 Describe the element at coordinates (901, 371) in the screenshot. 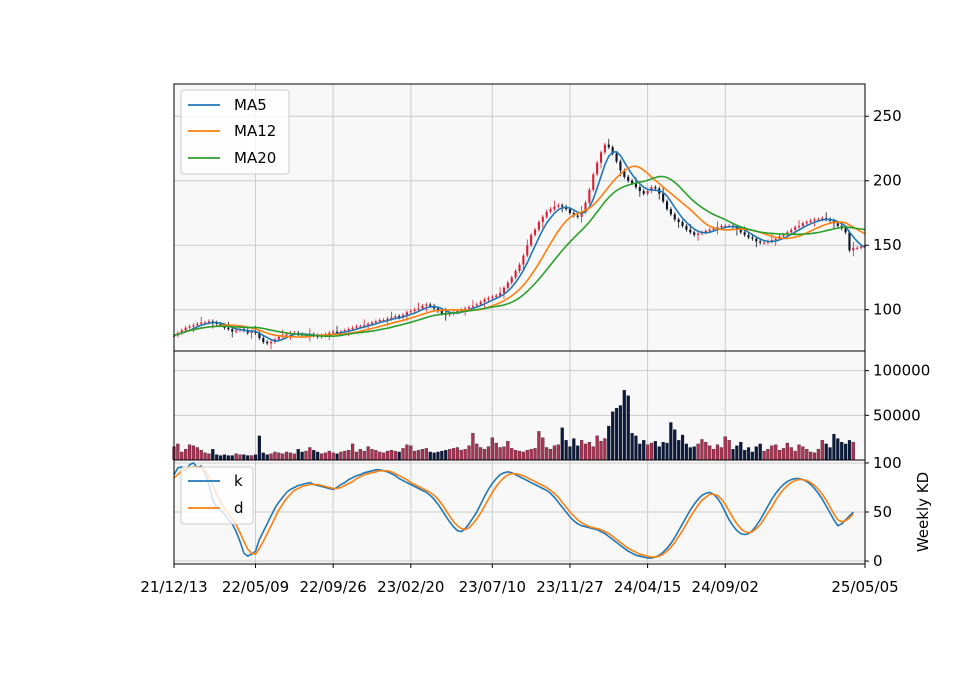

I see `volume-y-tick-label: 100000` at that location.